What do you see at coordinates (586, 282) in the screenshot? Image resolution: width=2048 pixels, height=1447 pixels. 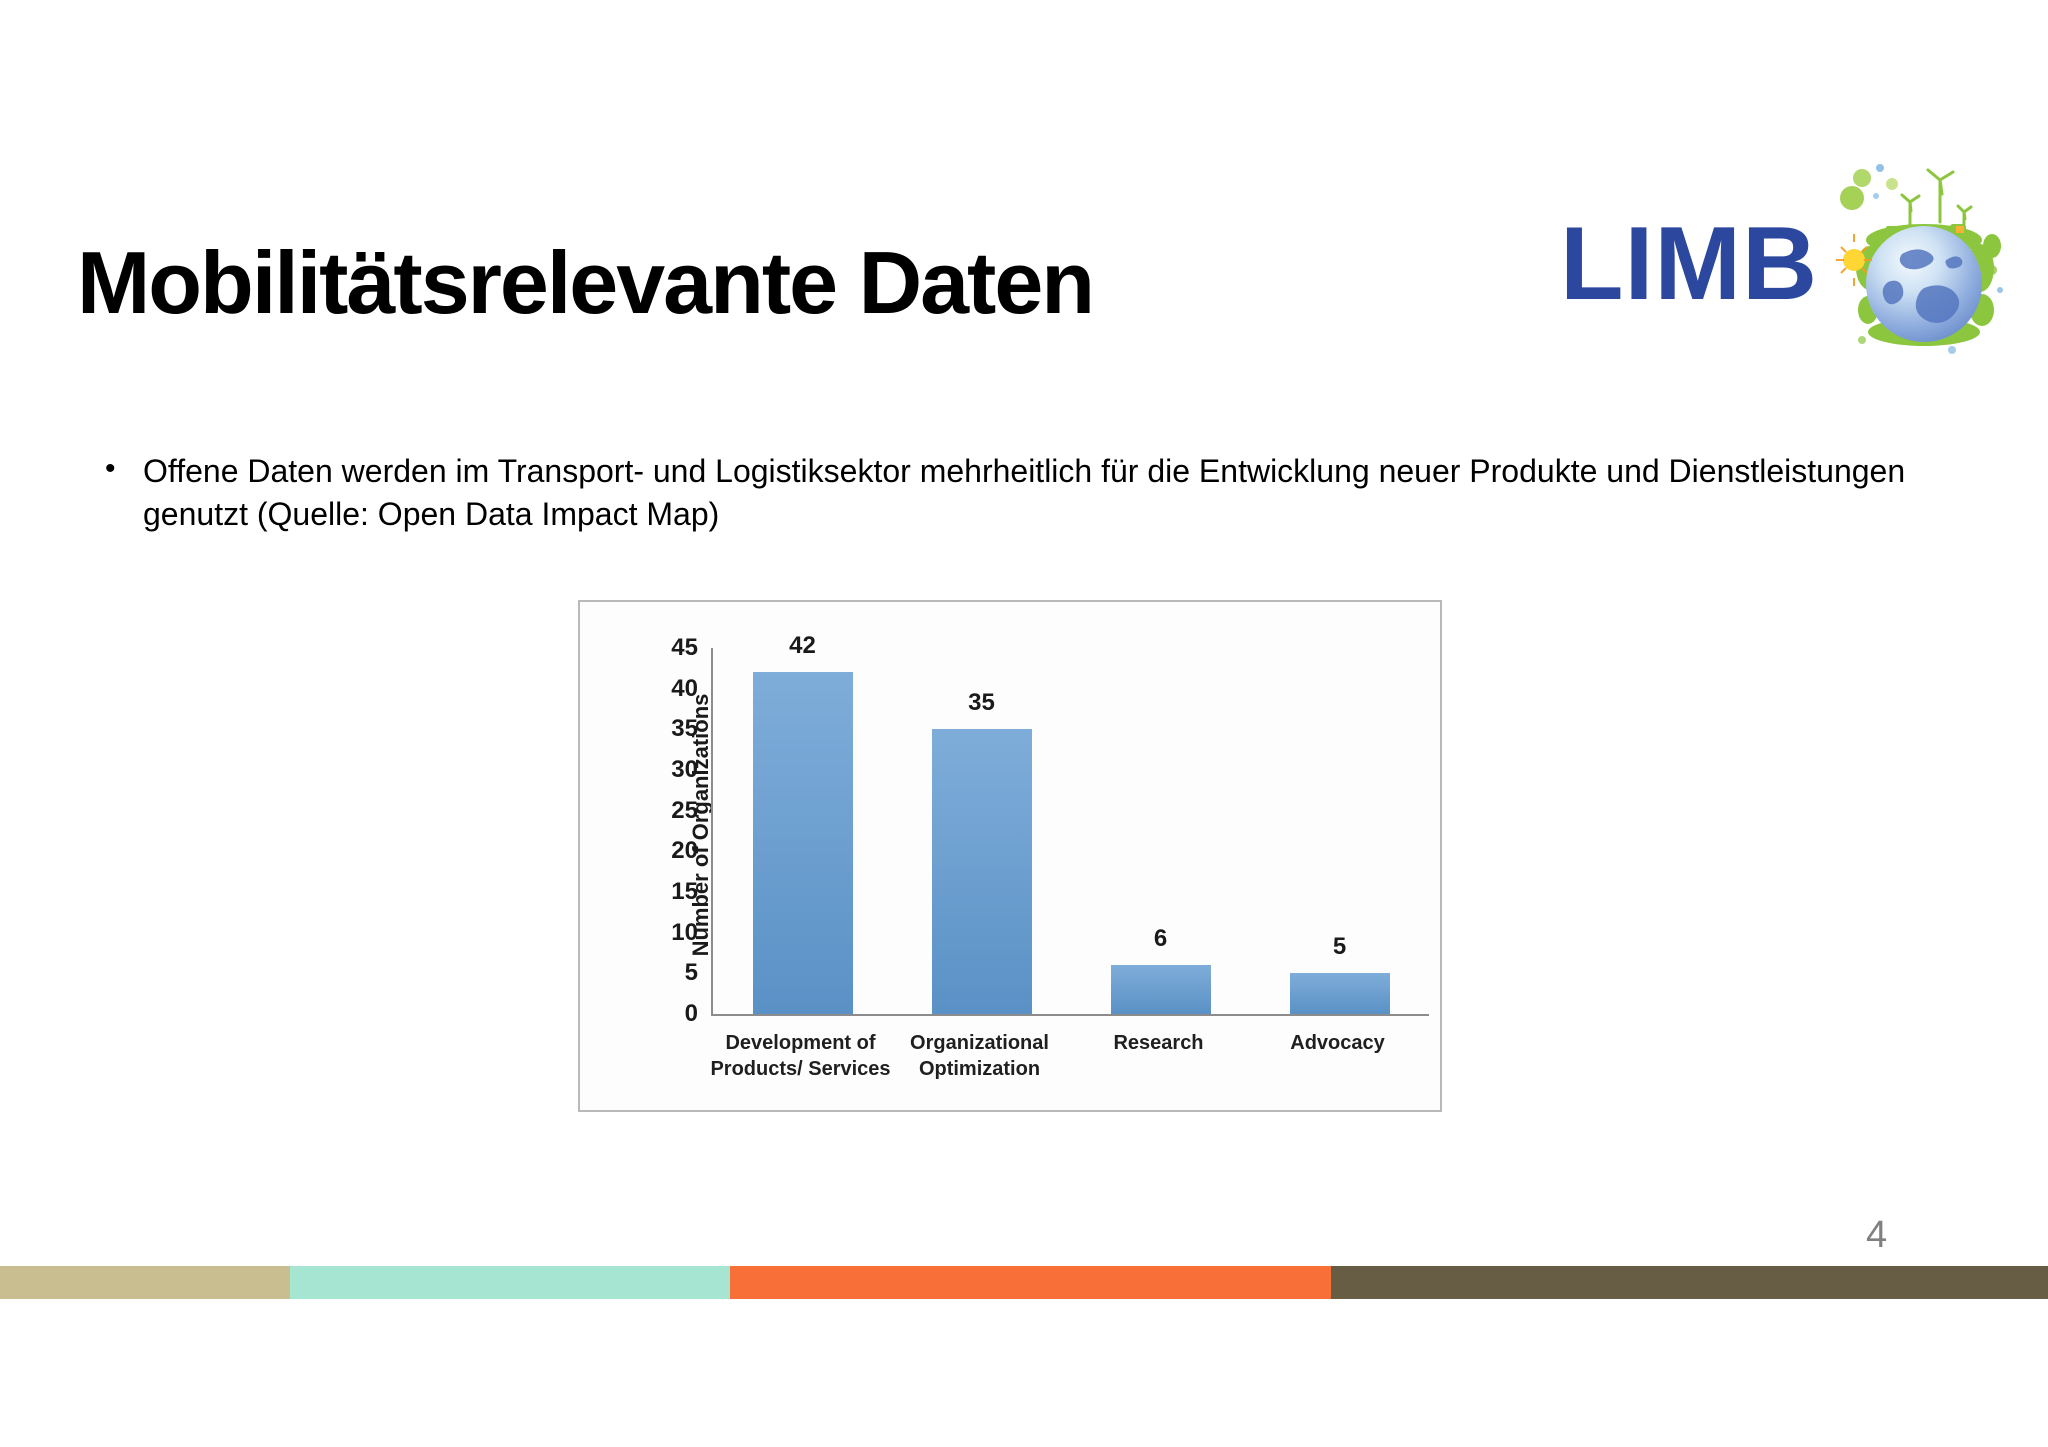 I see `slide-title: Mobilitätsrelevante Daten` at bounding box center [586, 282].